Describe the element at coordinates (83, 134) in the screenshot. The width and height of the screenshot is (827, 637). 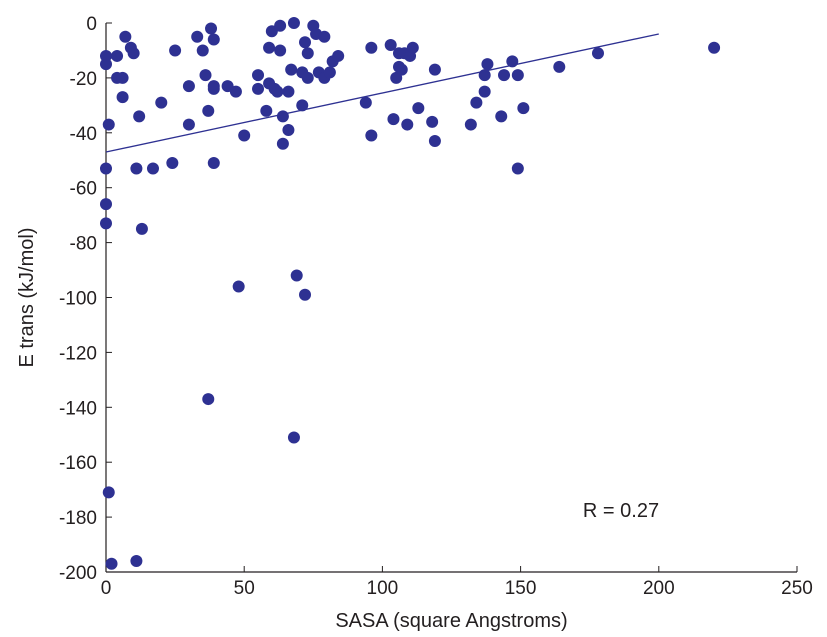
I see `y-tick-label: -40` at that location.